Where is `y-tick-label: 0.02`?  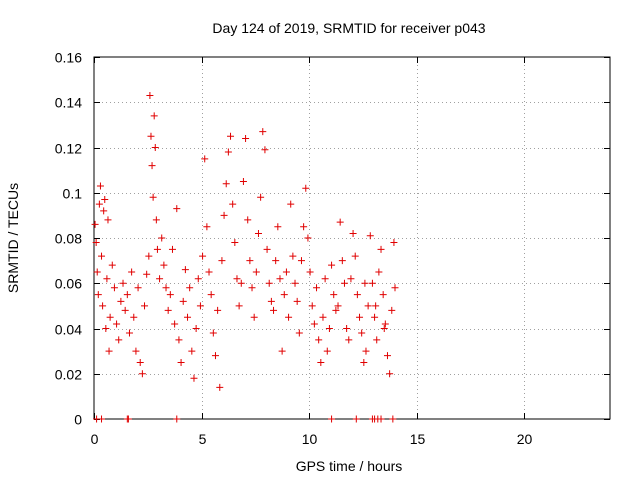 y-tick-label: 0.02 is located at coordinates (68, 375).